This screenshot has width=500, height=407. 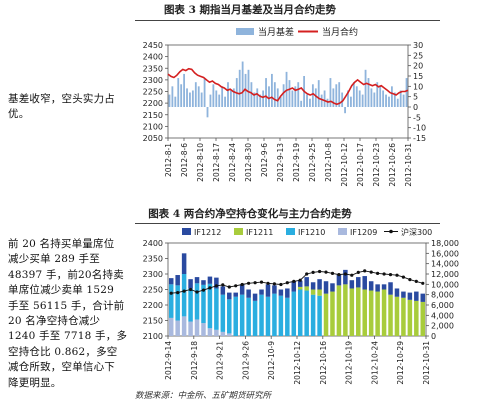 I want to click on left-axis-tick-label: 2300, so click(x=153, y=80).